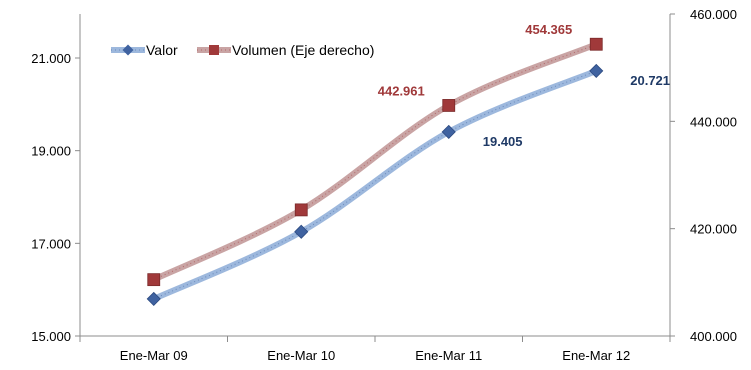 Image resolution: width=751 pixels, height=370 pixels. What do you see at coordinates (448, 355) in the screenshot?
I see `x-tick-label: Ene-Mar 11` at bounding box center [448, 355].